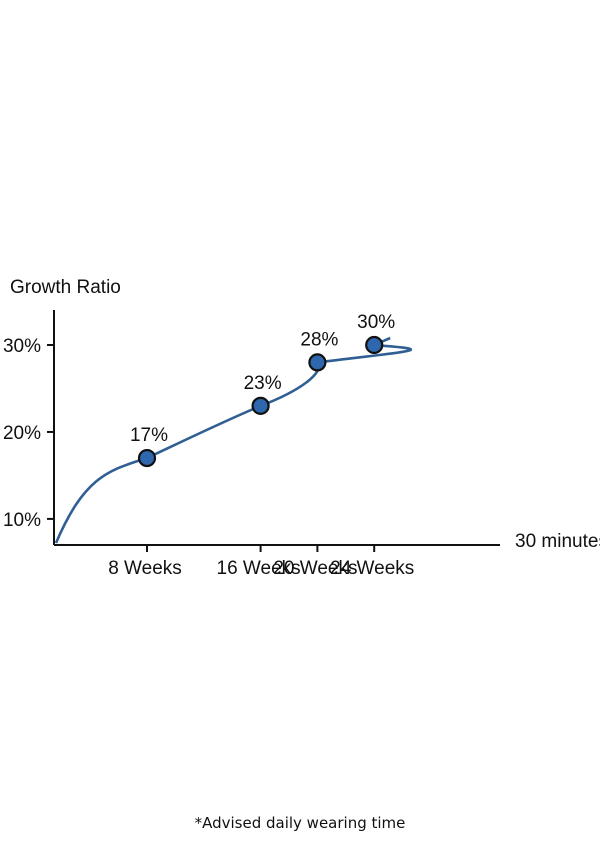 This screenshot has width=600, height=850. I want to click on x-axis-unit-label: 30 minutes, so click(557, 541).